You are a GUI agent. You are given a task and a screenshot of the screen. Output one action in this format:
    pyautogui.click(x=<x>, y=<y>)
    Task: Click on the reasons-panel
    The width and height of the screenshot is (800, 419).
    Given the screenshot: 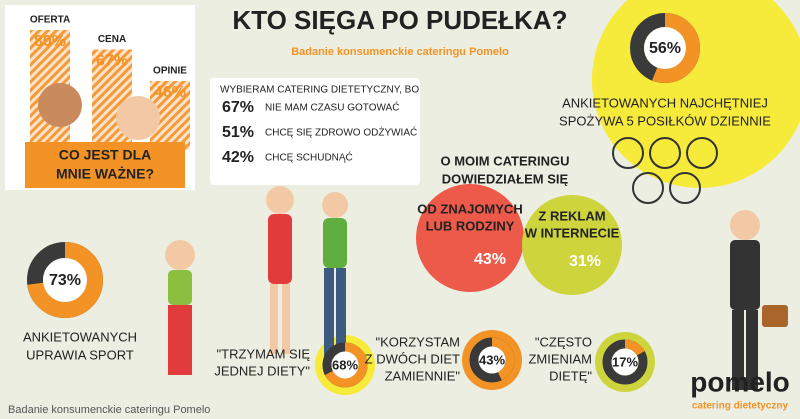 What is the action you would take?
    pyautogui.click(x=315, y=131)
    